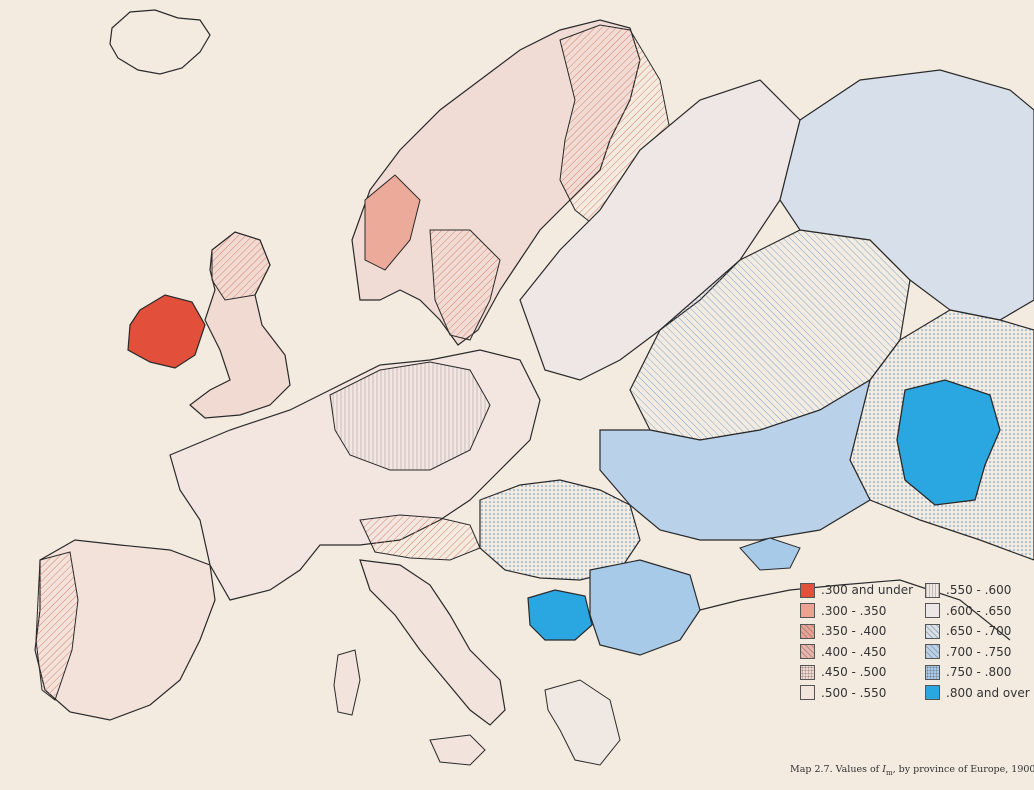 Image resolution: width=1034 pixels, height=790 pixels. I want to click on legend-label: .400 - .450, so click(854, 651).